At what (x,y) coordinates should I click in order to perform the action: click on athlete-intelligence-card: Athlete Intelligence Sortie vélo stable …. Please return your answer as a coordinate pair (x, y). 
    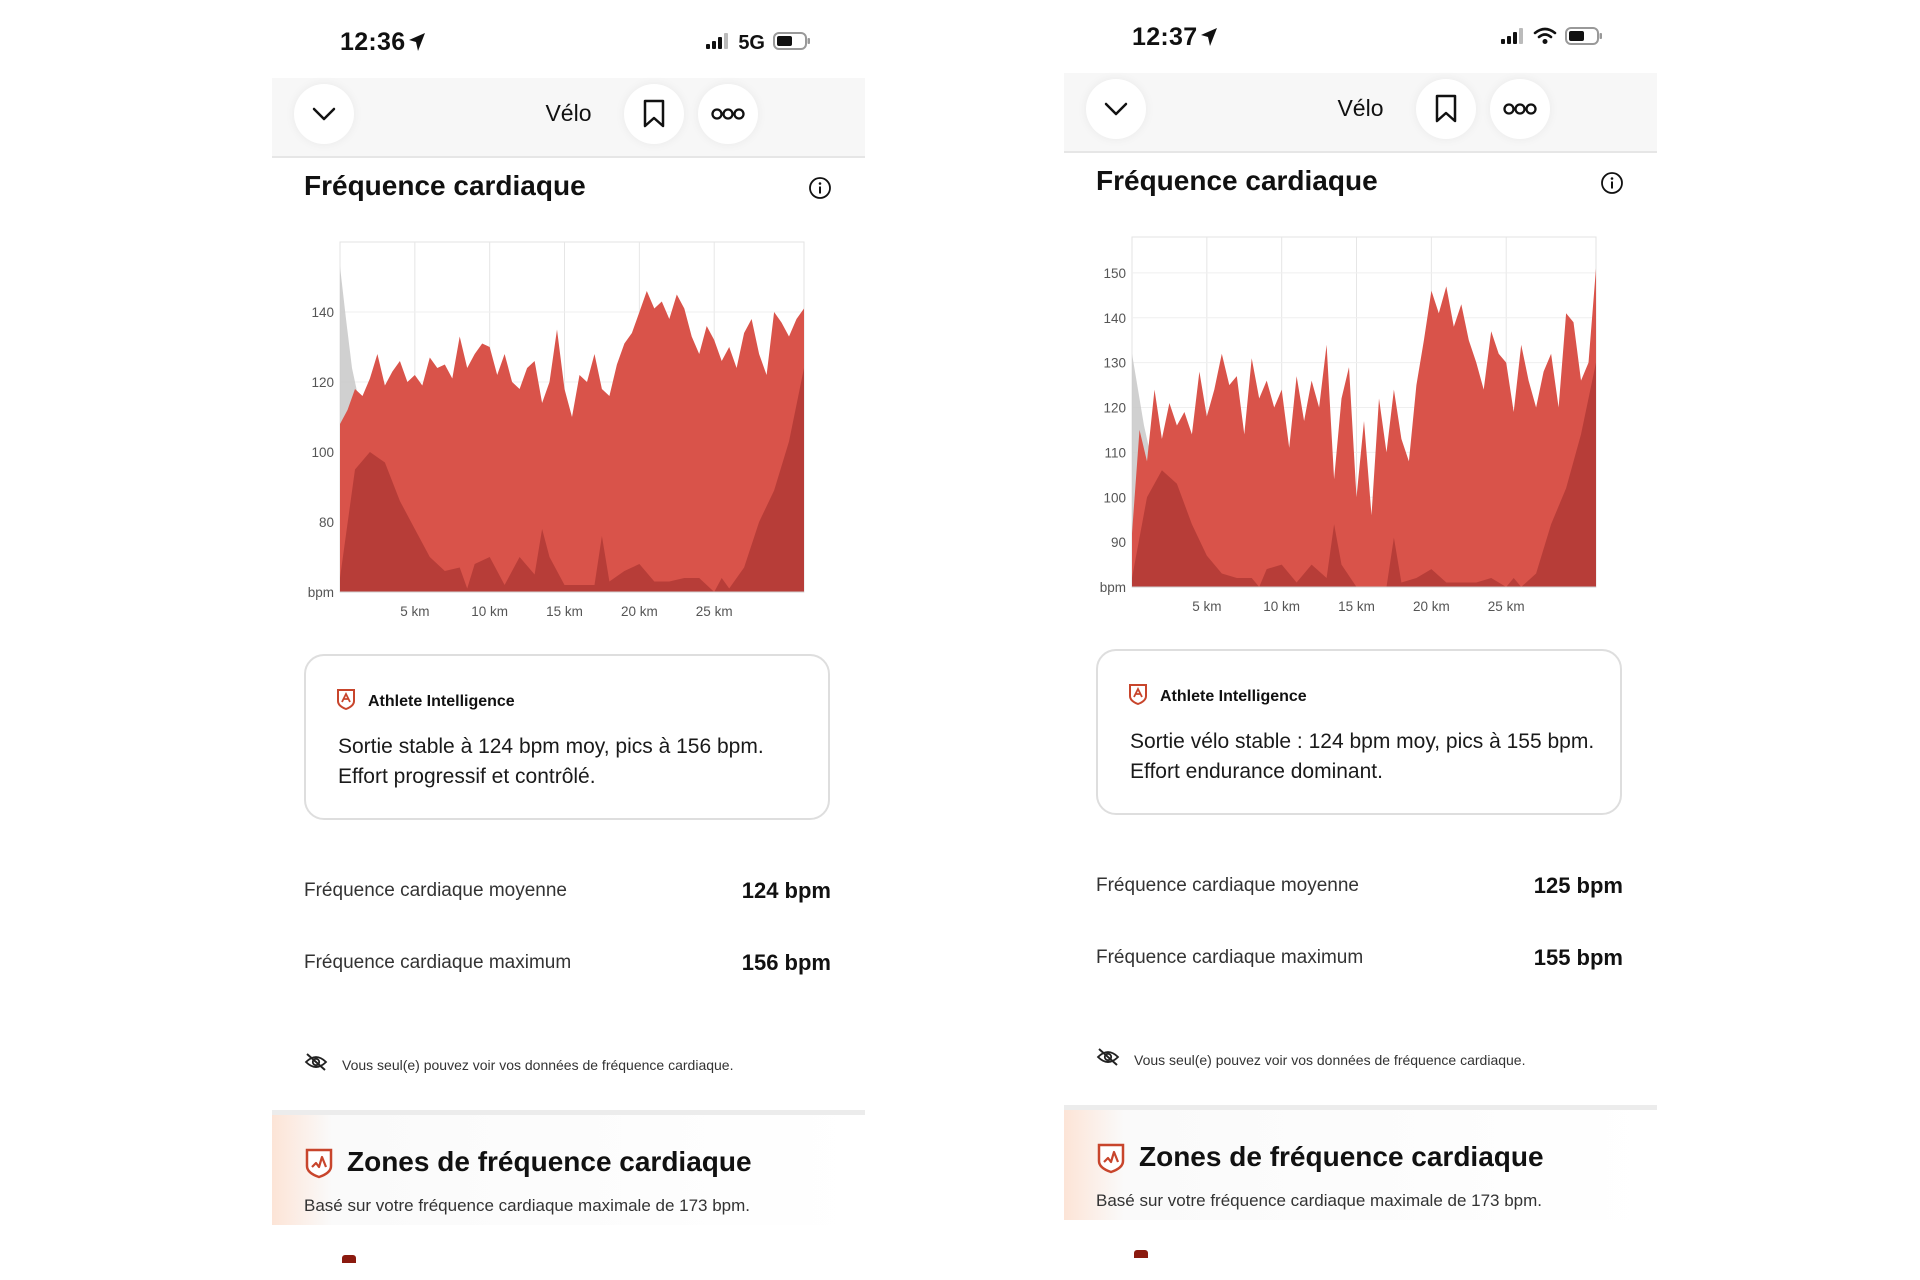
    Looking at the image, I should click on (1359, 732).